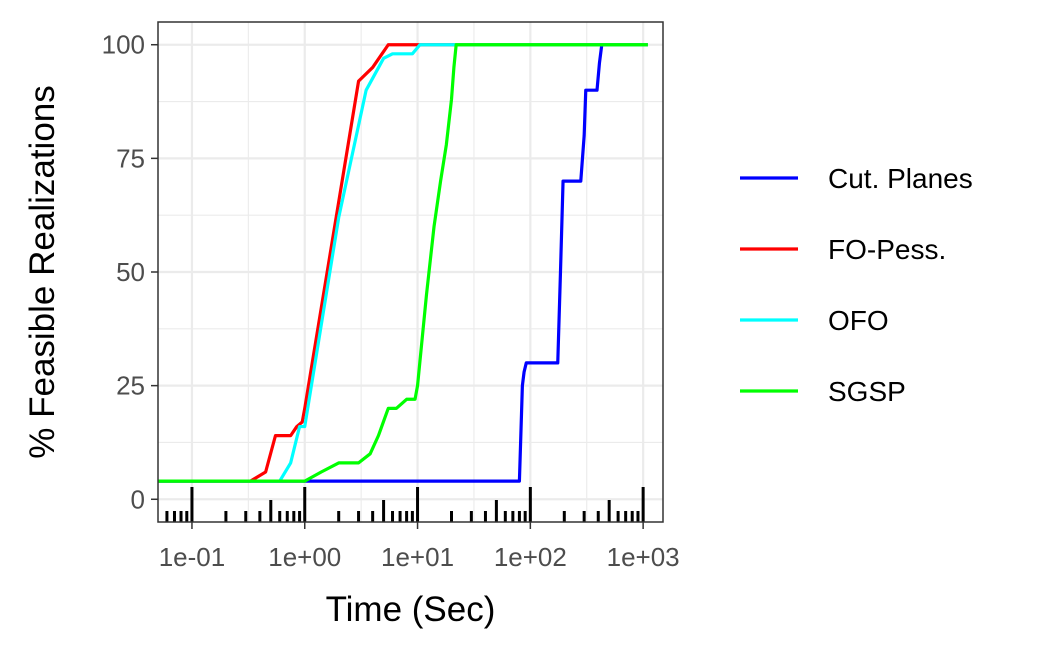 The width and height of the screenshot is (1063, 652). What do you see at coordinates (417, 557) in the screenshot?
I see `x-tick-label: 1e+01` at bounding box center [417, 557].